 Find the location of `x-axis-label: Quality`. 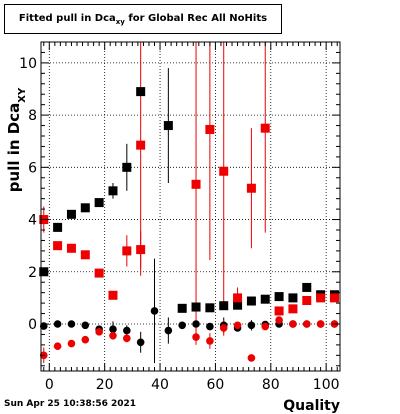

x-axis-label: Quality is located at coordinates (311, 406).